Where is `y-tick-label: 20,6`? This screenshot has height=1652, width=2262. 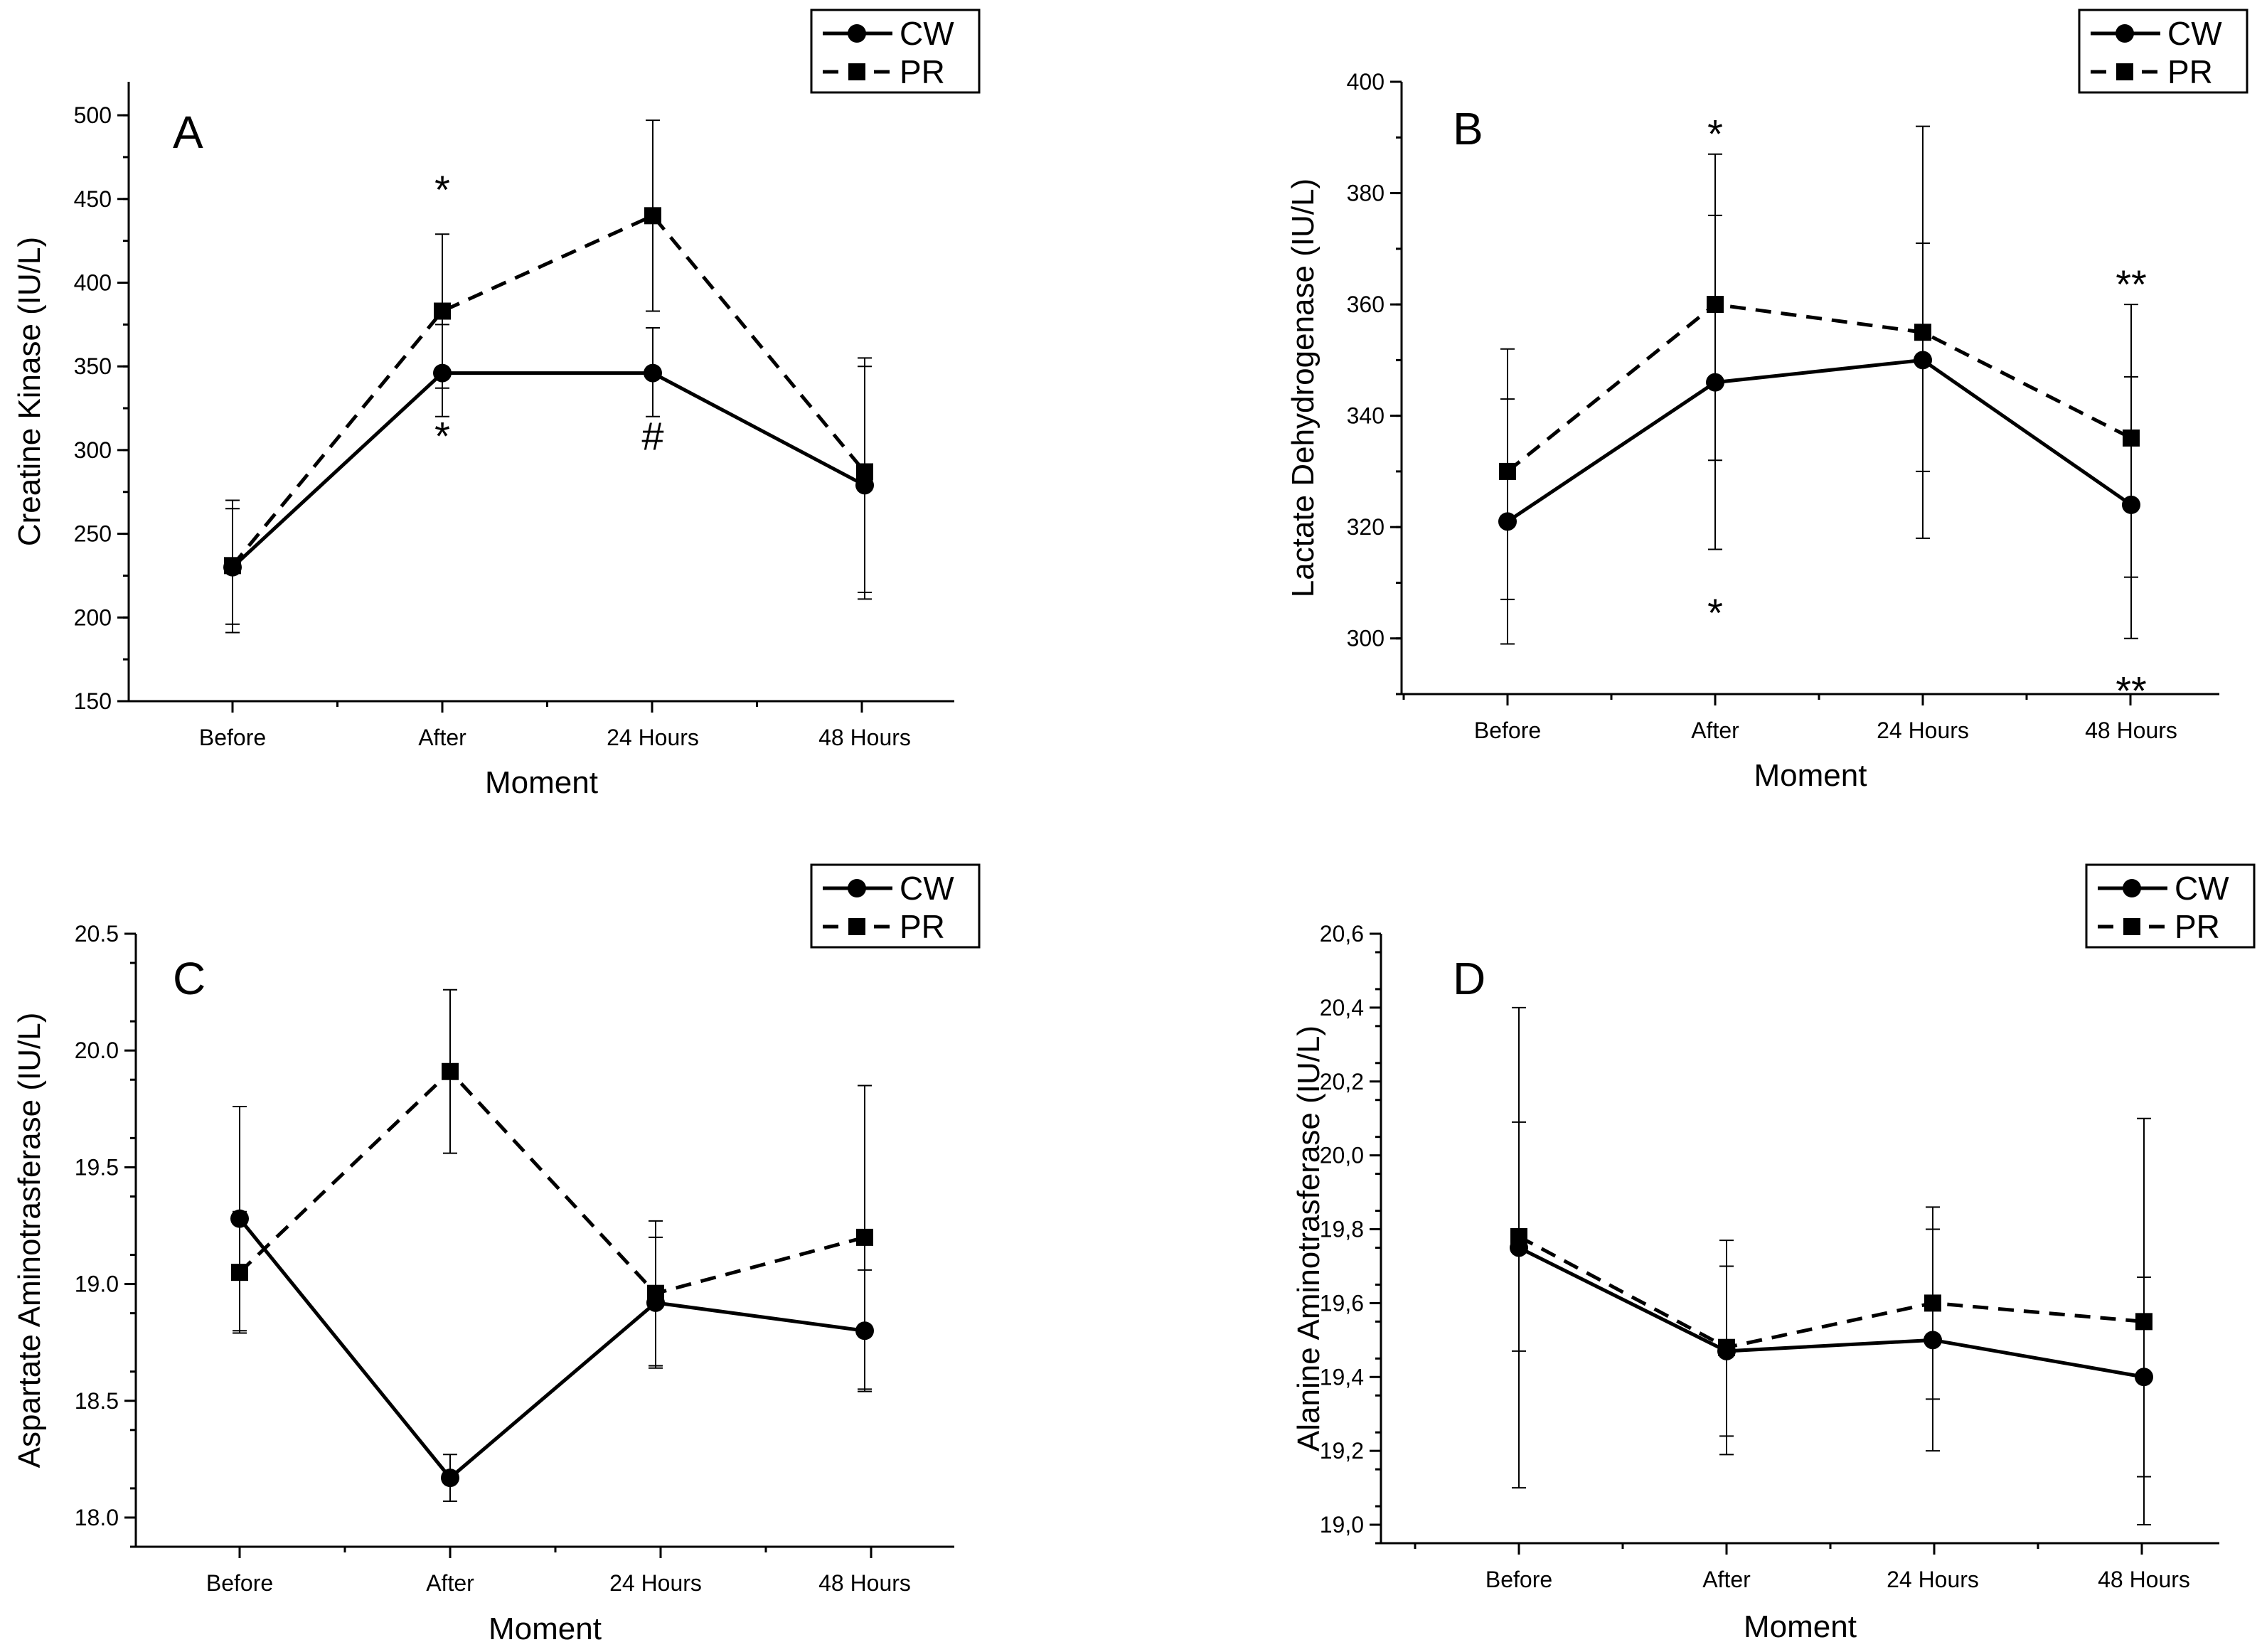 y-tick-label: 20,6 is located at coordinates (1342, 934).